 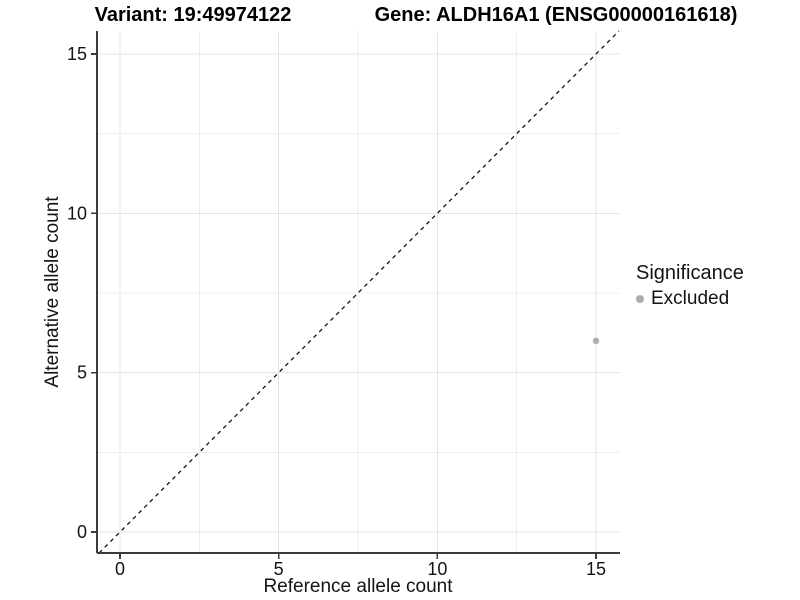 What do you see at coordinates (437, 569) in the screenshot?
I see `x-tick-label: 10` at bounding box center [437, 569].